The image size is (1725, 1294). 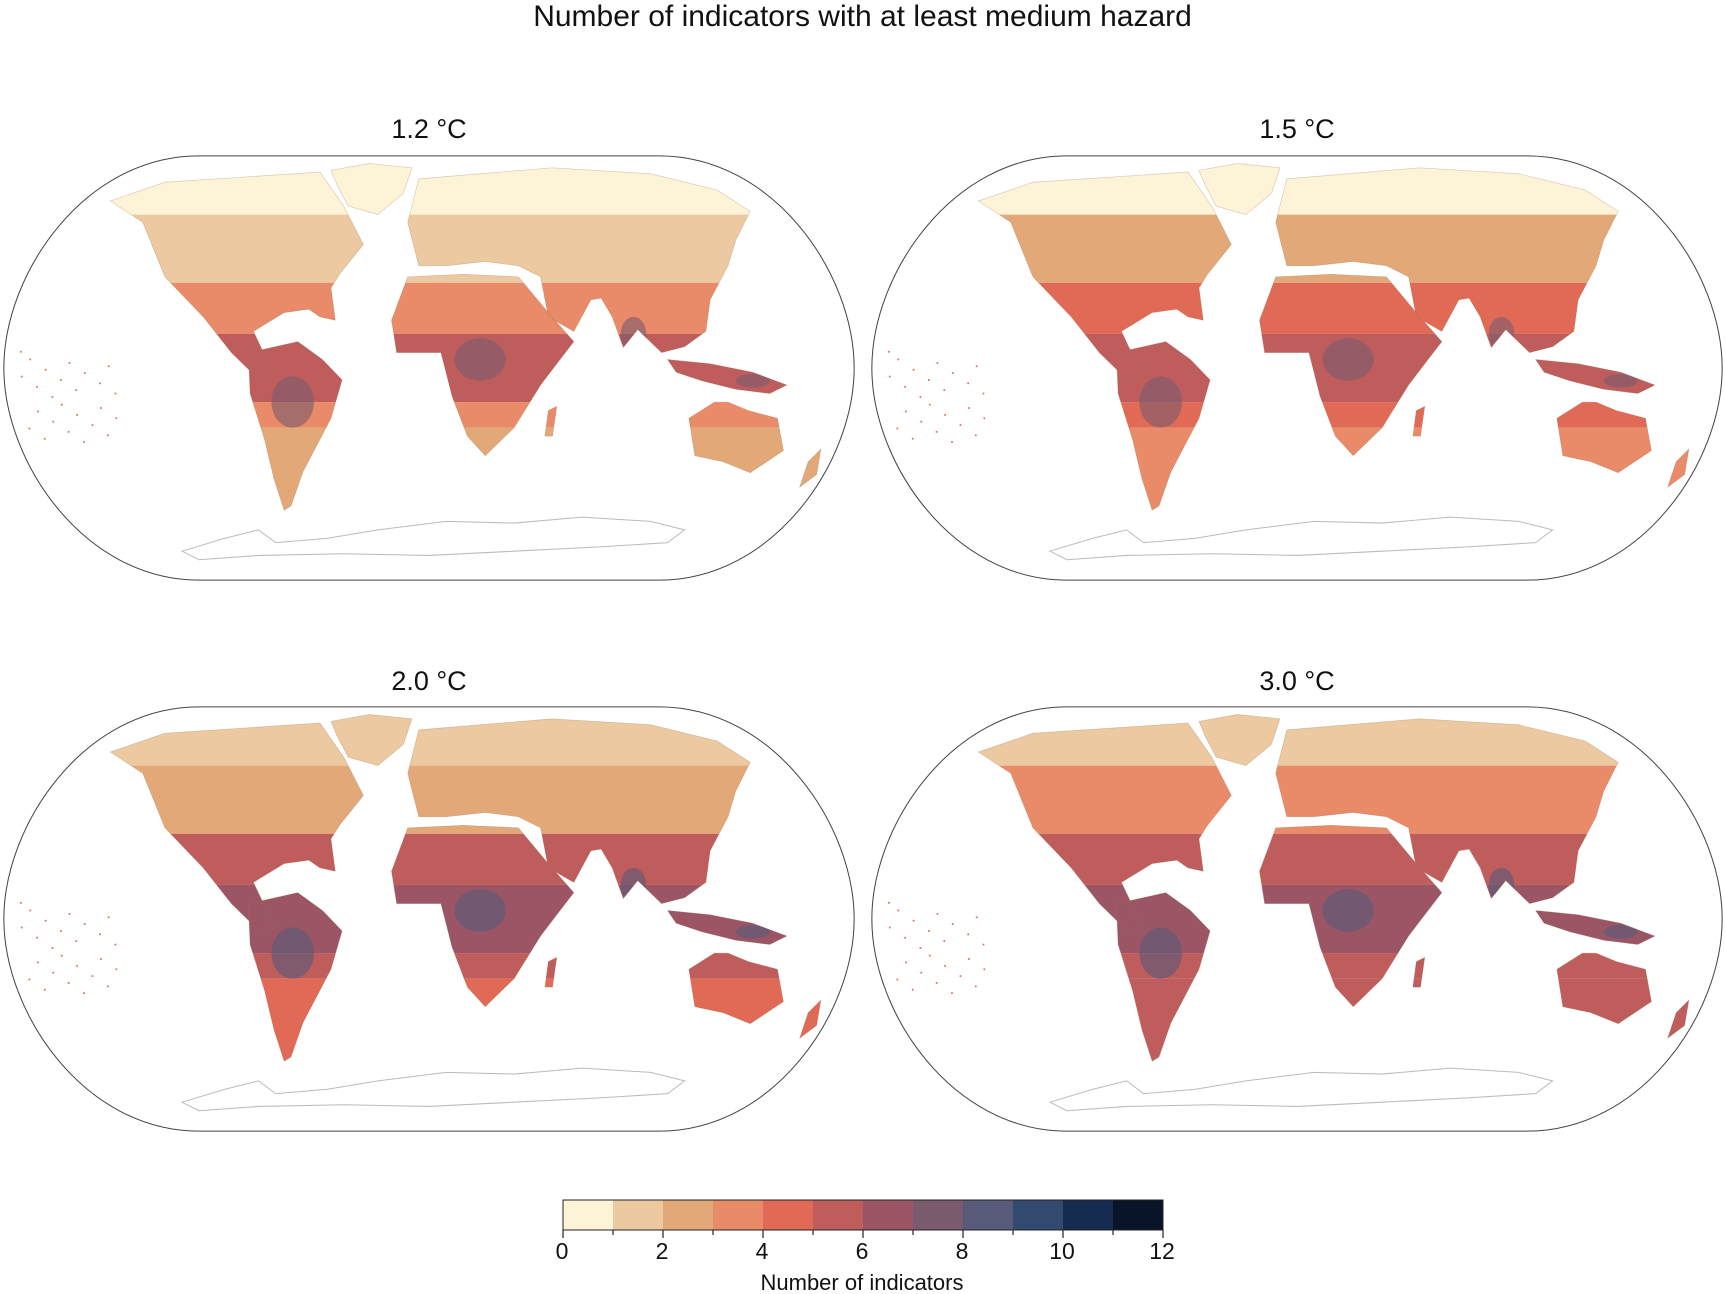 I want to click on coast-africa, so click(x=483, y=916).